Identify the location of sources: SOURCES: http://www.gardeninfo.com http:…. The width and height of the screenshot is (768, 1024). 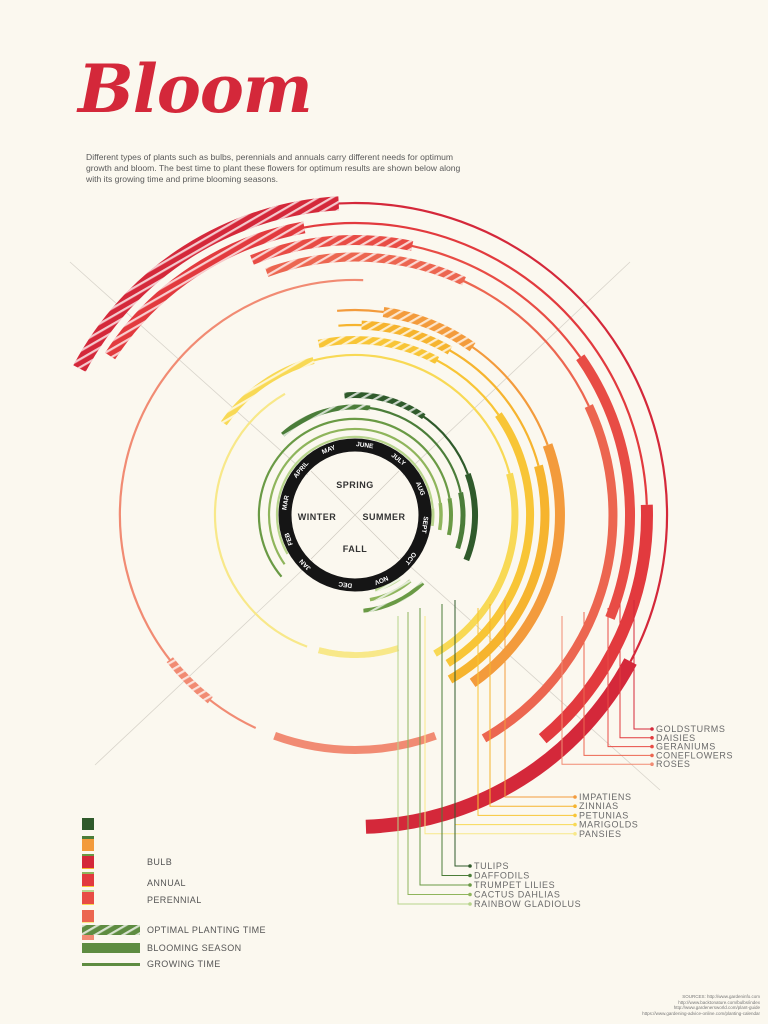
(650, 1005).